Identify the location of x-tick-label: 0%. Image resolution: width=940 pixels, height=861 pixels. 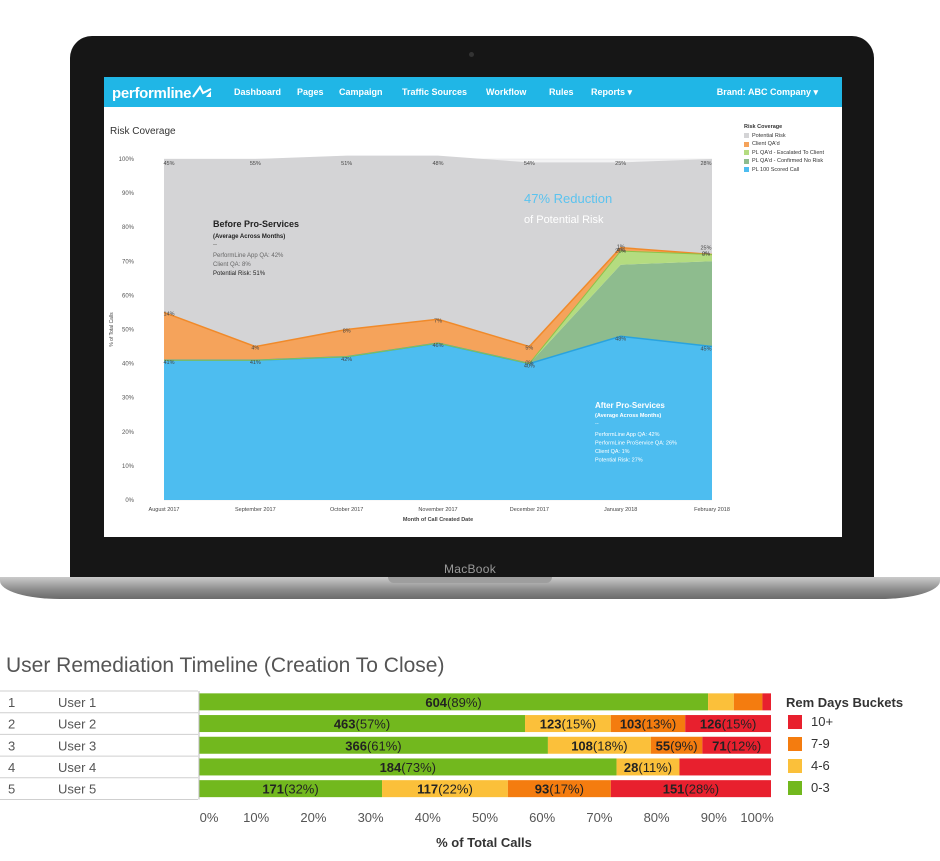
(209, 817).